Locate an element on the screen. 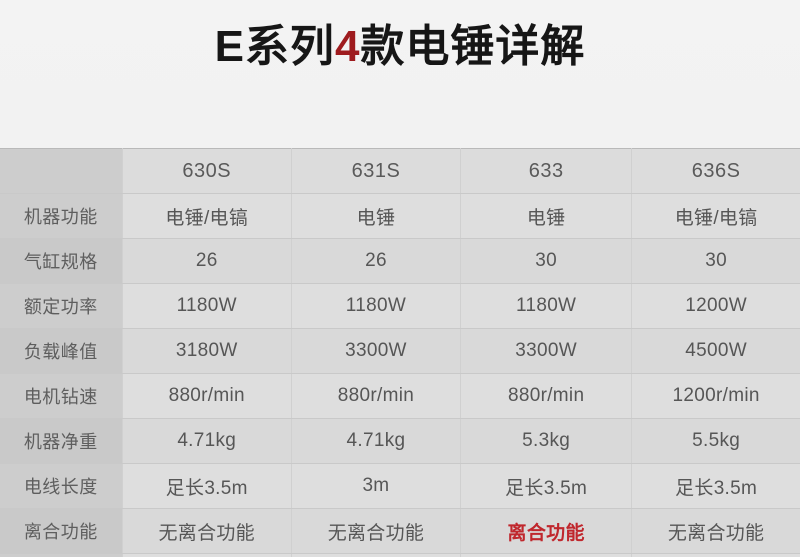 This screenshot has height=557, width=800. cell-r7-c2: 离合功能 is located at coordinates (546, 531).